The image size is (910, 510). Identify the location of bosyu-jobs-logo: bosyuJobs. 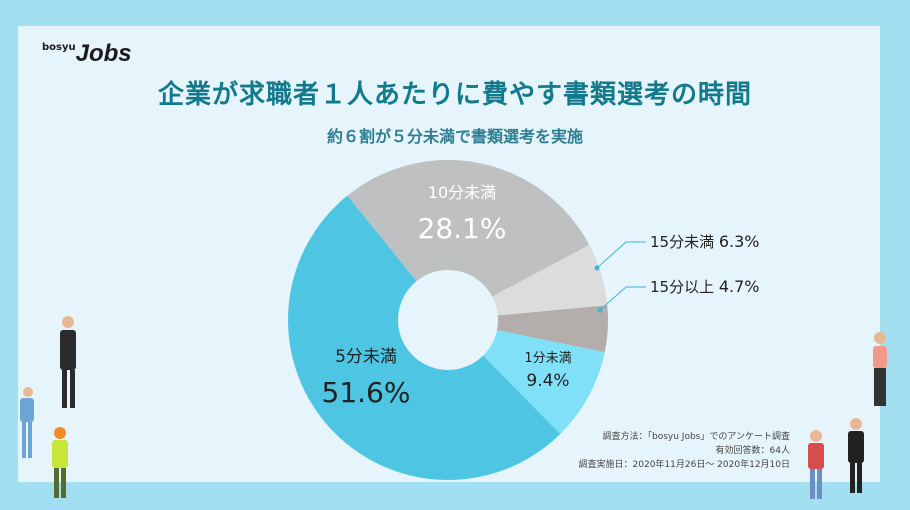
(87, 54).